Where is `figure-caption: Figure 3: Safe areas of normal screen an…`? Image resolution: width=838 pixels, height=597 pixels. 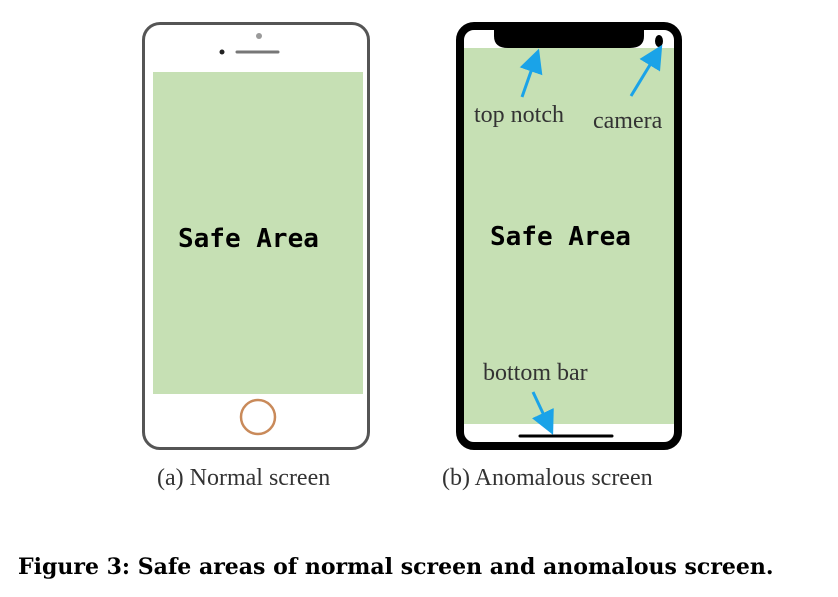
figure-caption: Figure 3: Safe areas of normal screen an… is located at coordinates (396, 567).